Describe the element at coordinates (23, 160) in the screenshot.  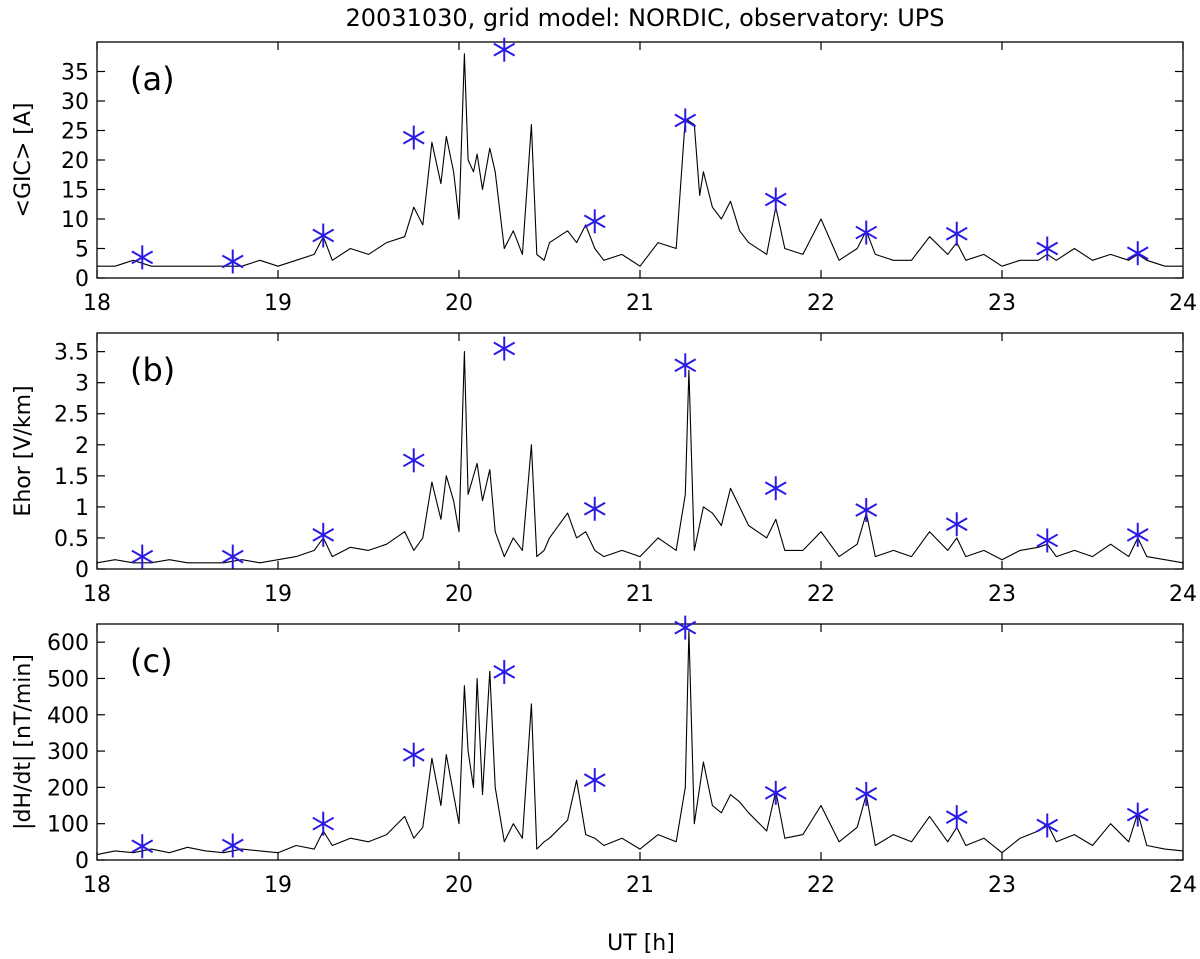
I see `y-axis-title: <GIC> [A]` at that location.